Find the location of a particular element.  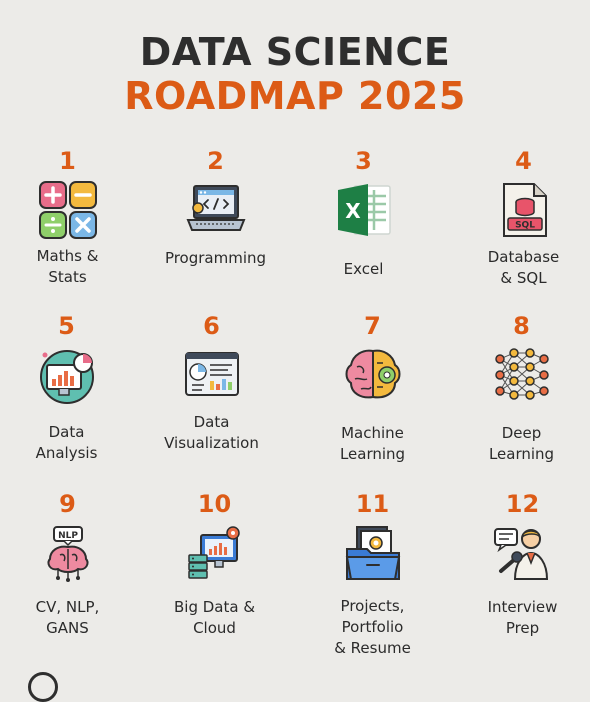

step-label: CV, NLP, GANS is located at coordinates (67, 617).